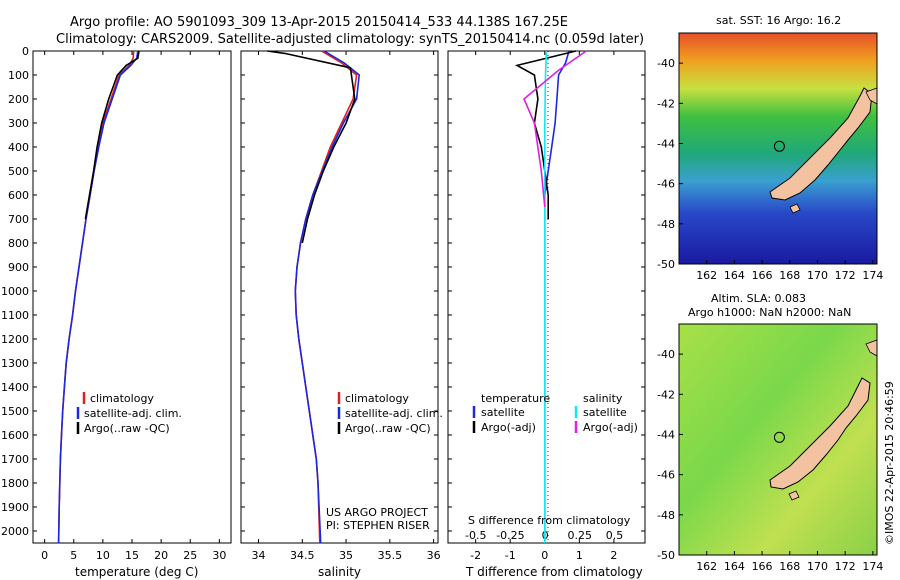 The width and height of the screenshot is (900, 580). I want to click on difference-x-axis: -2 -1 0 1 2, so click(543, 306).